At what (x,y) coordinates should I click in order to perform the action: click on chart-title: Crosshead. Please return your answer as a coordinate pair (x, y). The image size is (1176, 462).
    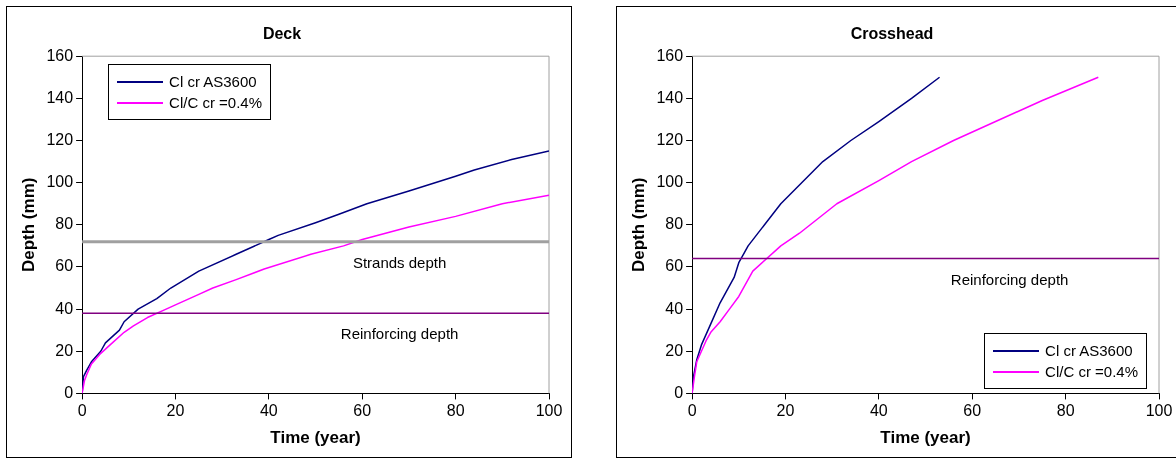
    Looking at the image, I should click on (892, 34).